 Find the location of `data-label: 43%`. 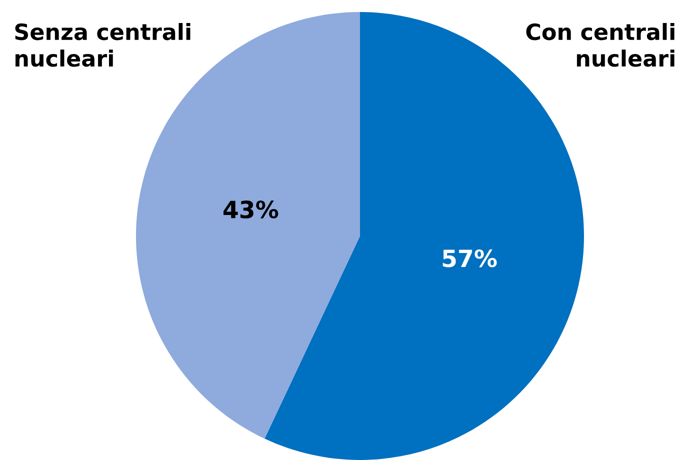

data-label: 43% is located at coordinates (251, 209).